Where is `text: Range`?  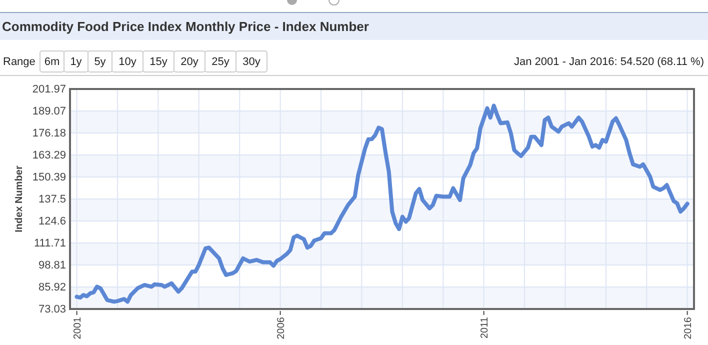 text: Range is located at coordinates (19, 62).